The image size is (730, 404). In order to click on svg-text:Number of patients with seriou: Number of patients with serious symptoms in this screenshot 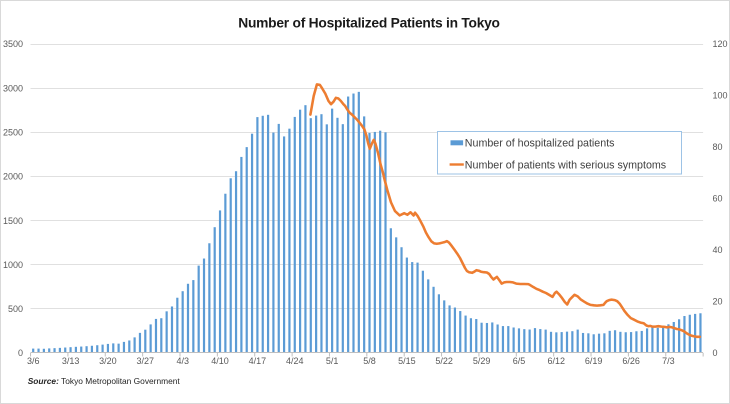, I will do `click(565, 165)`.